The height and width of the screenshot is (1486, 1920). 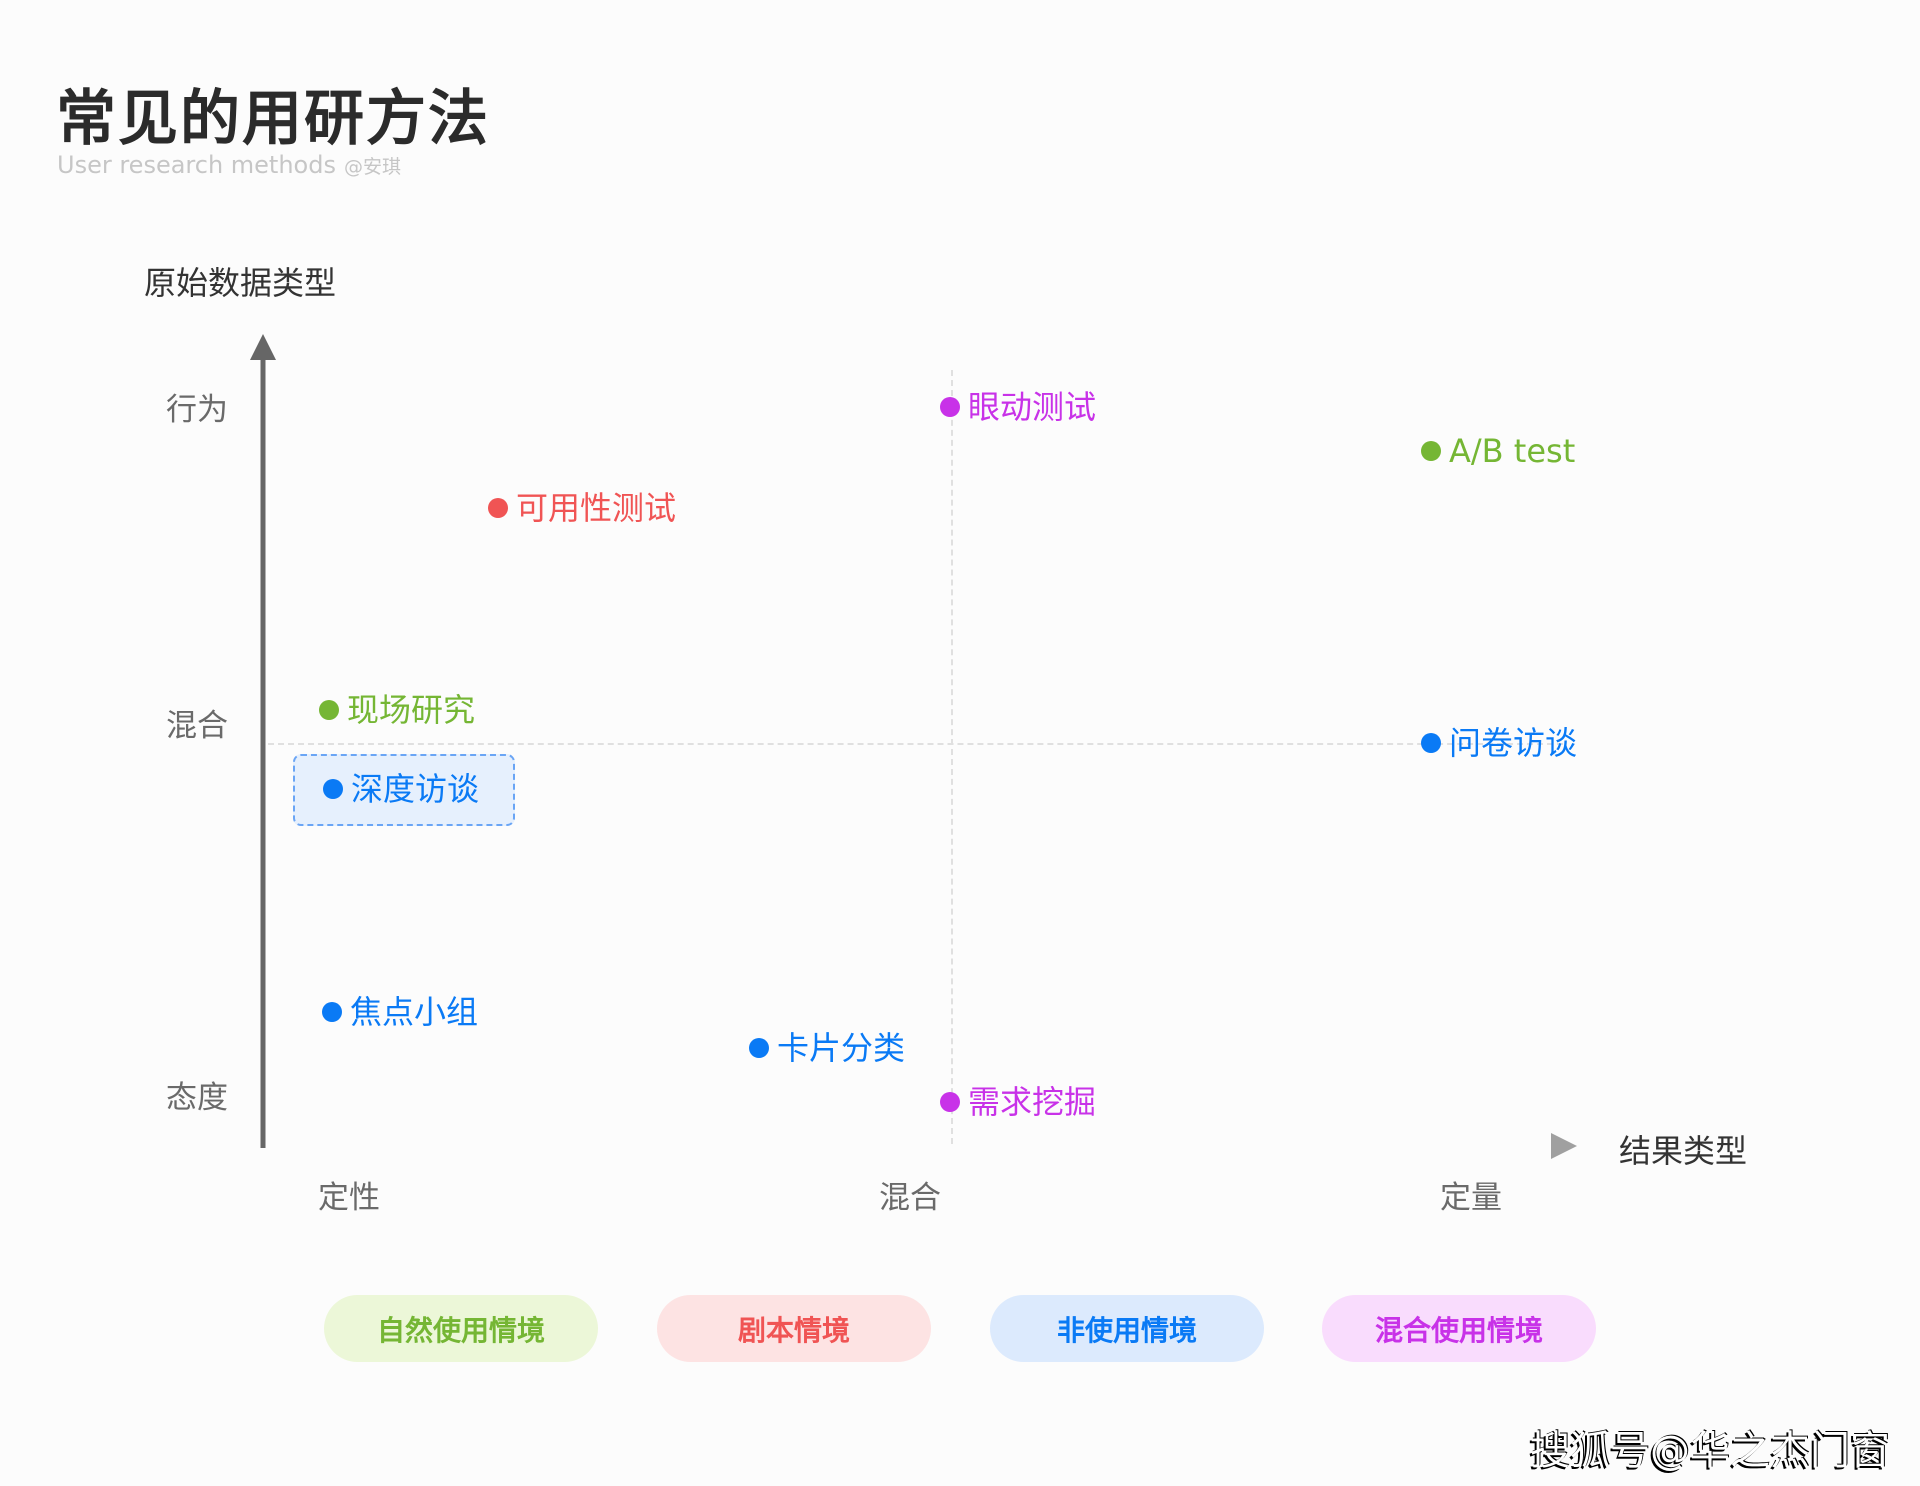 What do you see at coordinates (1471, 1198) in the screenshot?
I see `x-tick-quantitative: 定量` at bounding box center [1471, 1198].